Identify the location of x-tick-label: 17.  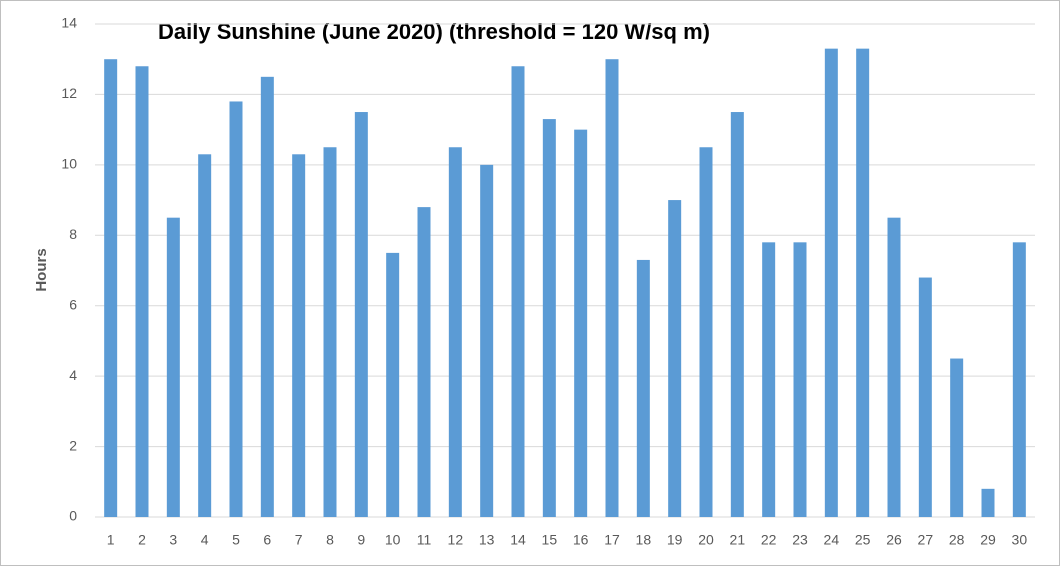
(612, 540).